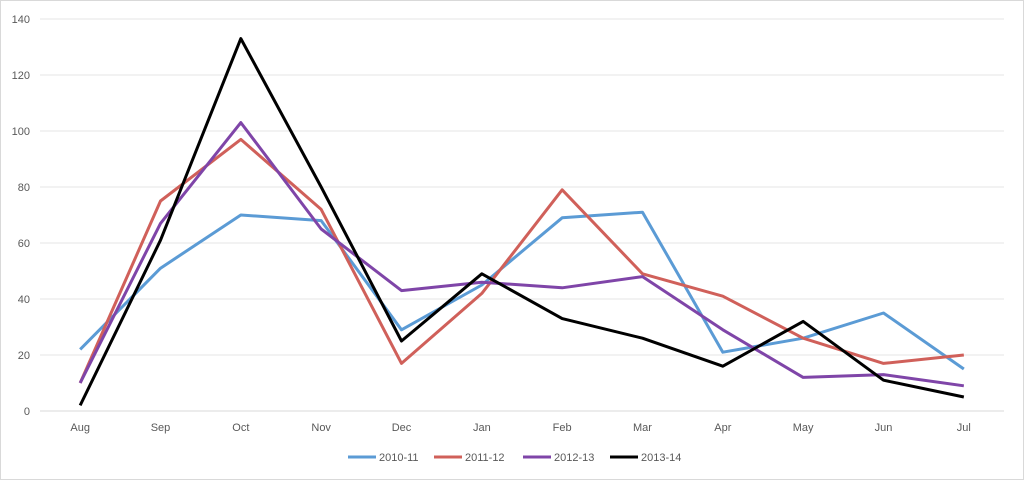 This screenshot has height=484, width=1024. What do you see at coordinates (21, 20) in the screenshot?
I see `y-tick-label: 140` at bounding box center [21, 20].